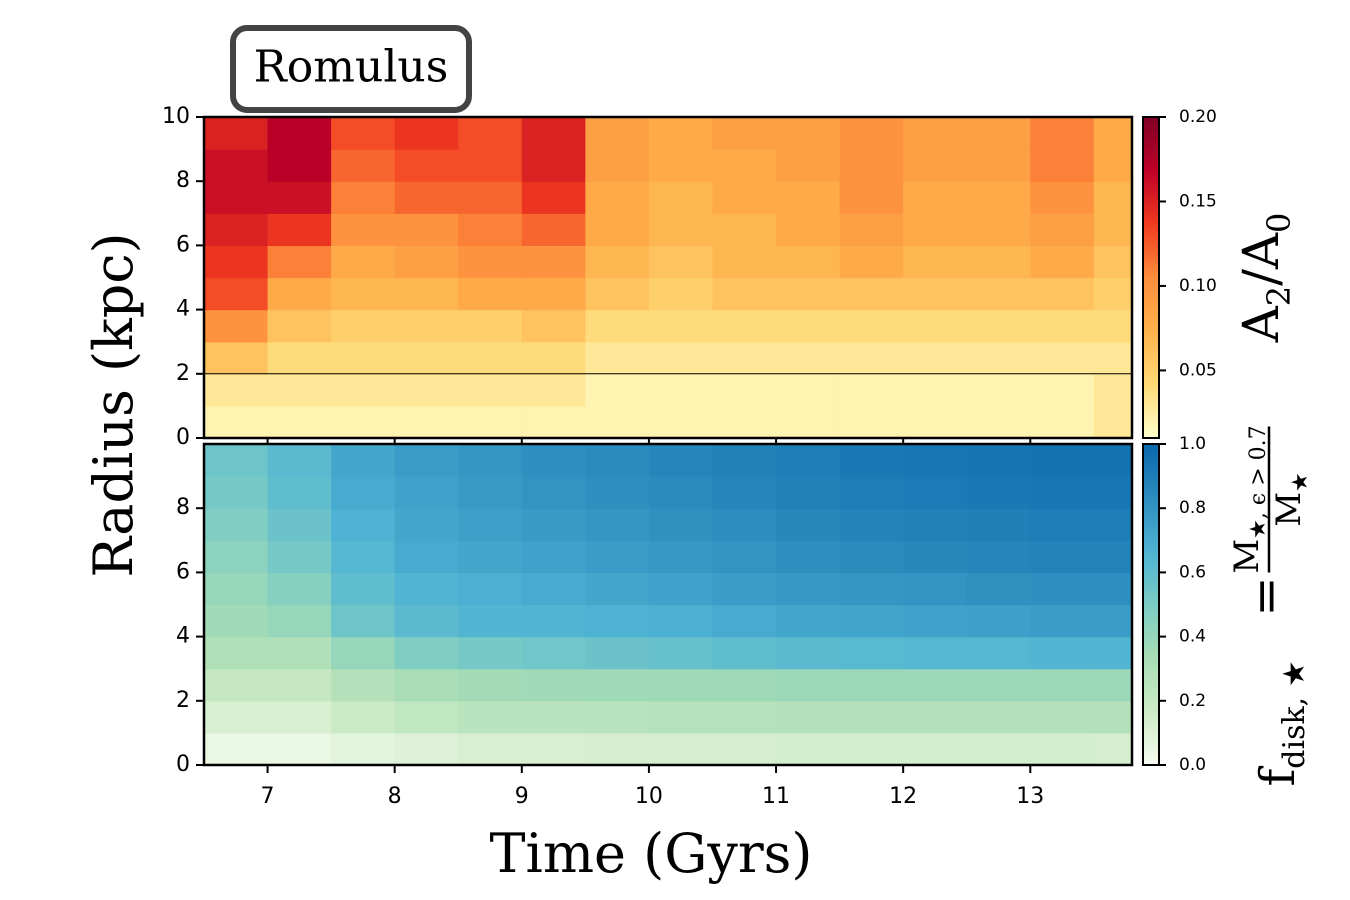 The height and width of the screenshot is (900, 1350). Describe the element at coordinates (183, 636) in the screenshot. I see `y-tick-label: 4` at that location.